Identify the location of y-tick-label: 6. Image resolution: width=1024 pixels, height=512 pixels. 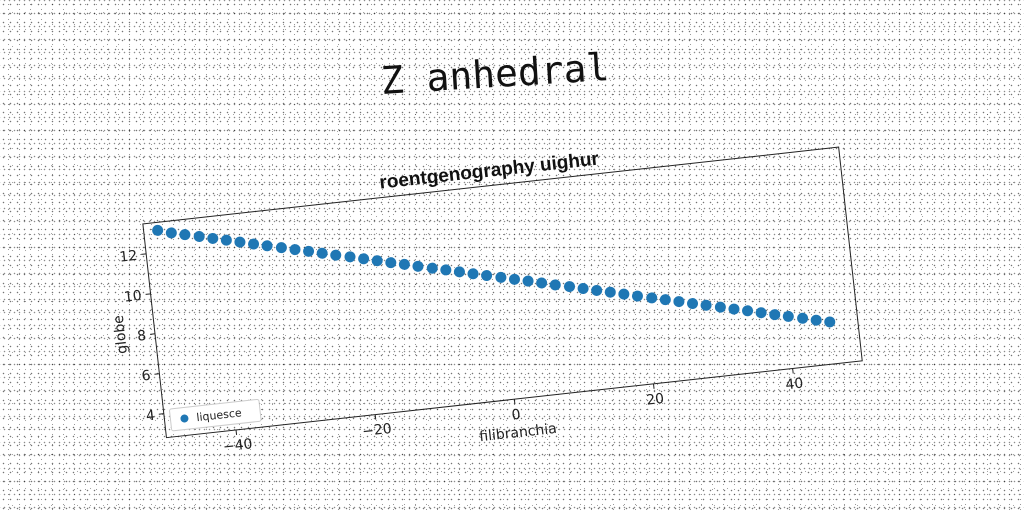
(146, 376).